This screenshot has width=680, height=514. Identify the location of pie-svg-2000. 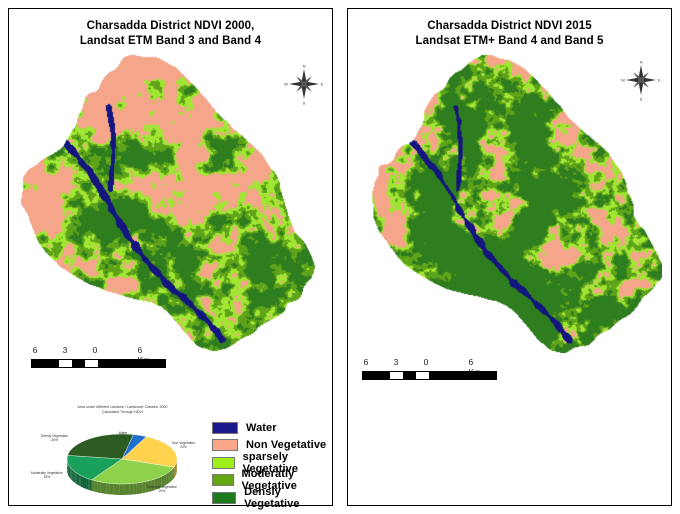
(122, 464).